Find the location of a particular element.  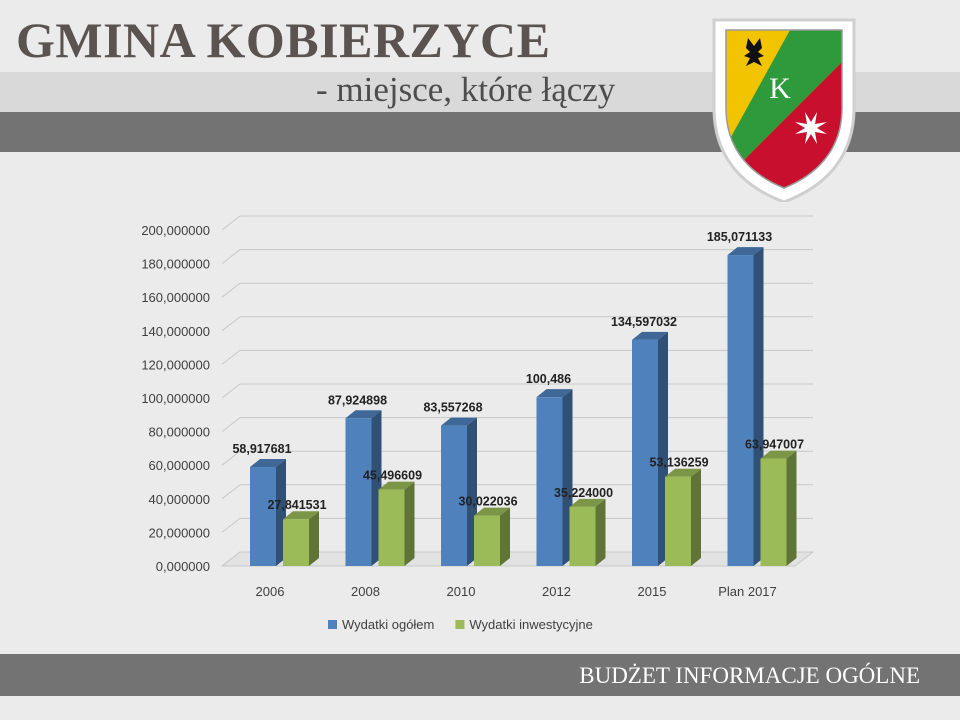

footer-bar: BUDŻET INFORMACJE OGÓLNE is located at coordinates (480, 675).